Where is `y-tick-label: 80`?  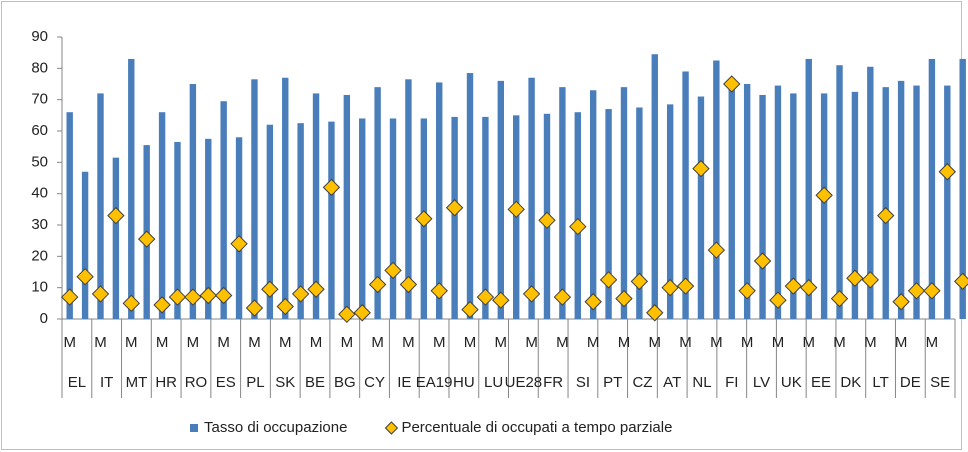 y-tick-label: 80 is located at coordinates (39, 67).